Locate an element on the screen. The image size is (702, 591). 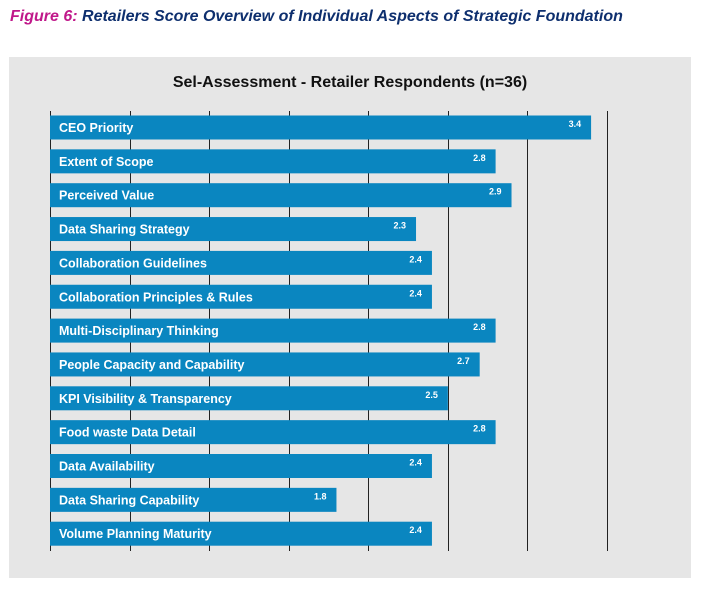
category-label: Data Availability is located at coordinates (107, 467).